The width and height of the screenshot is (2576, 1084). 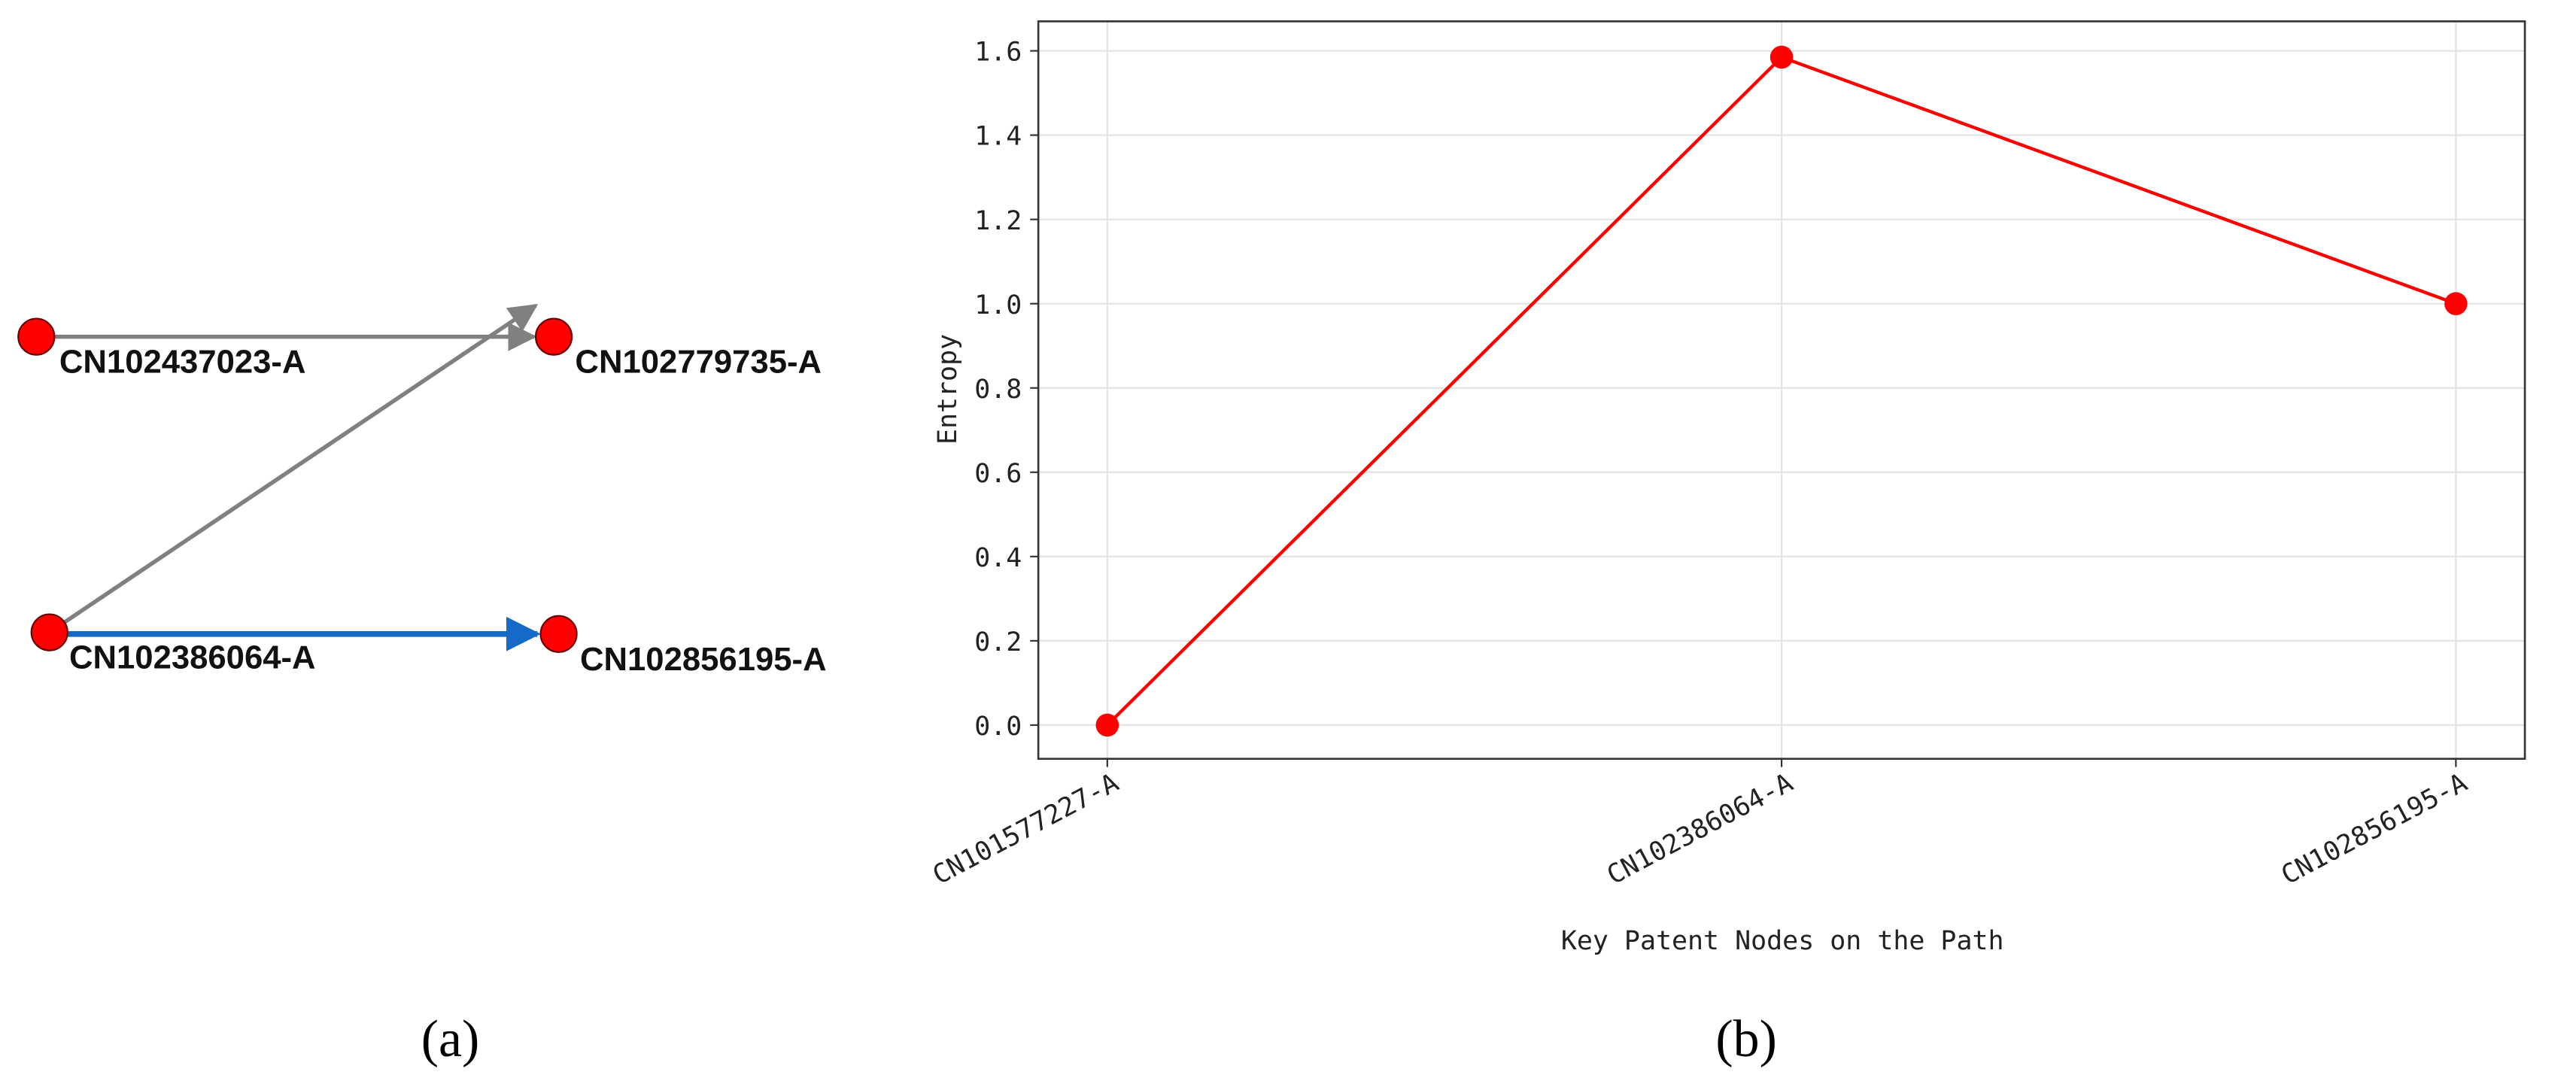 I want to click on y-tick-label: 0.8, so click(x=998, y=390).